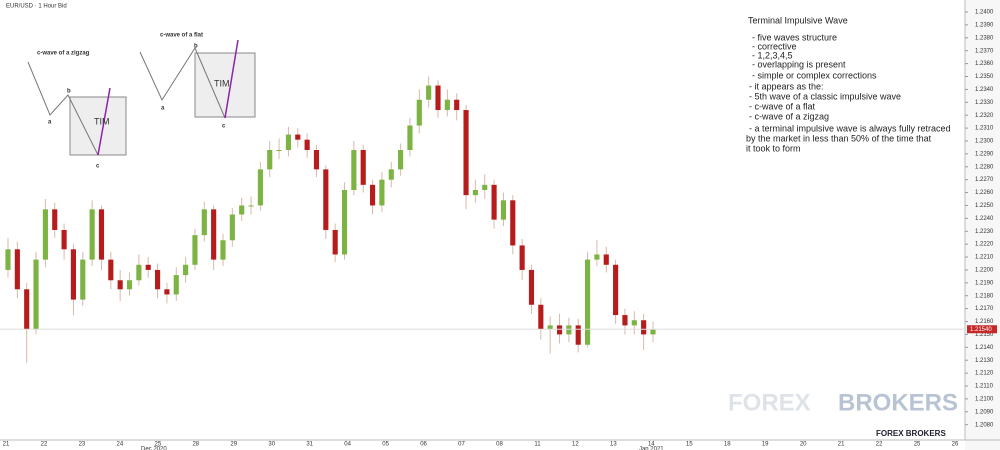 The width and height of the screenshot is (1000, 450). What do you see at coordinates (984, 232) in the screenshot?
I see `y-tick-label: 1.2230` at bounding box center [984, 232].